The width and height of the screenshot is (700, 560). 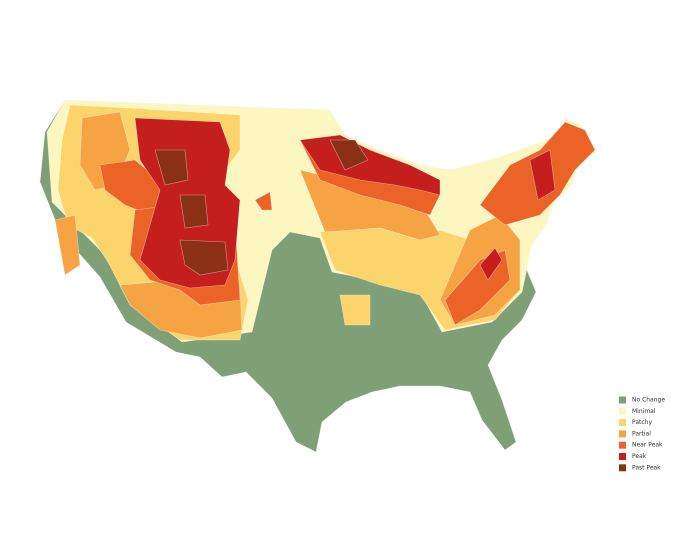 I want to click on region-partial, so click(x=67, y=245).